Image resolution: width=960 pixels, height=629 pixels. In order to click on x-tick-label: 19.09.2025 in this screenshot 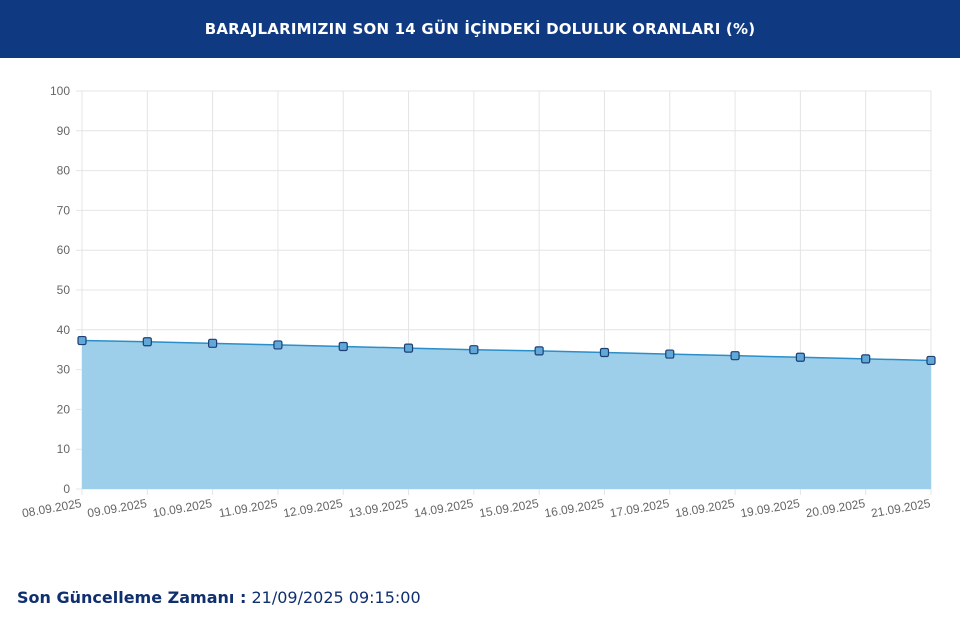, I will do `click(770, 508)`.